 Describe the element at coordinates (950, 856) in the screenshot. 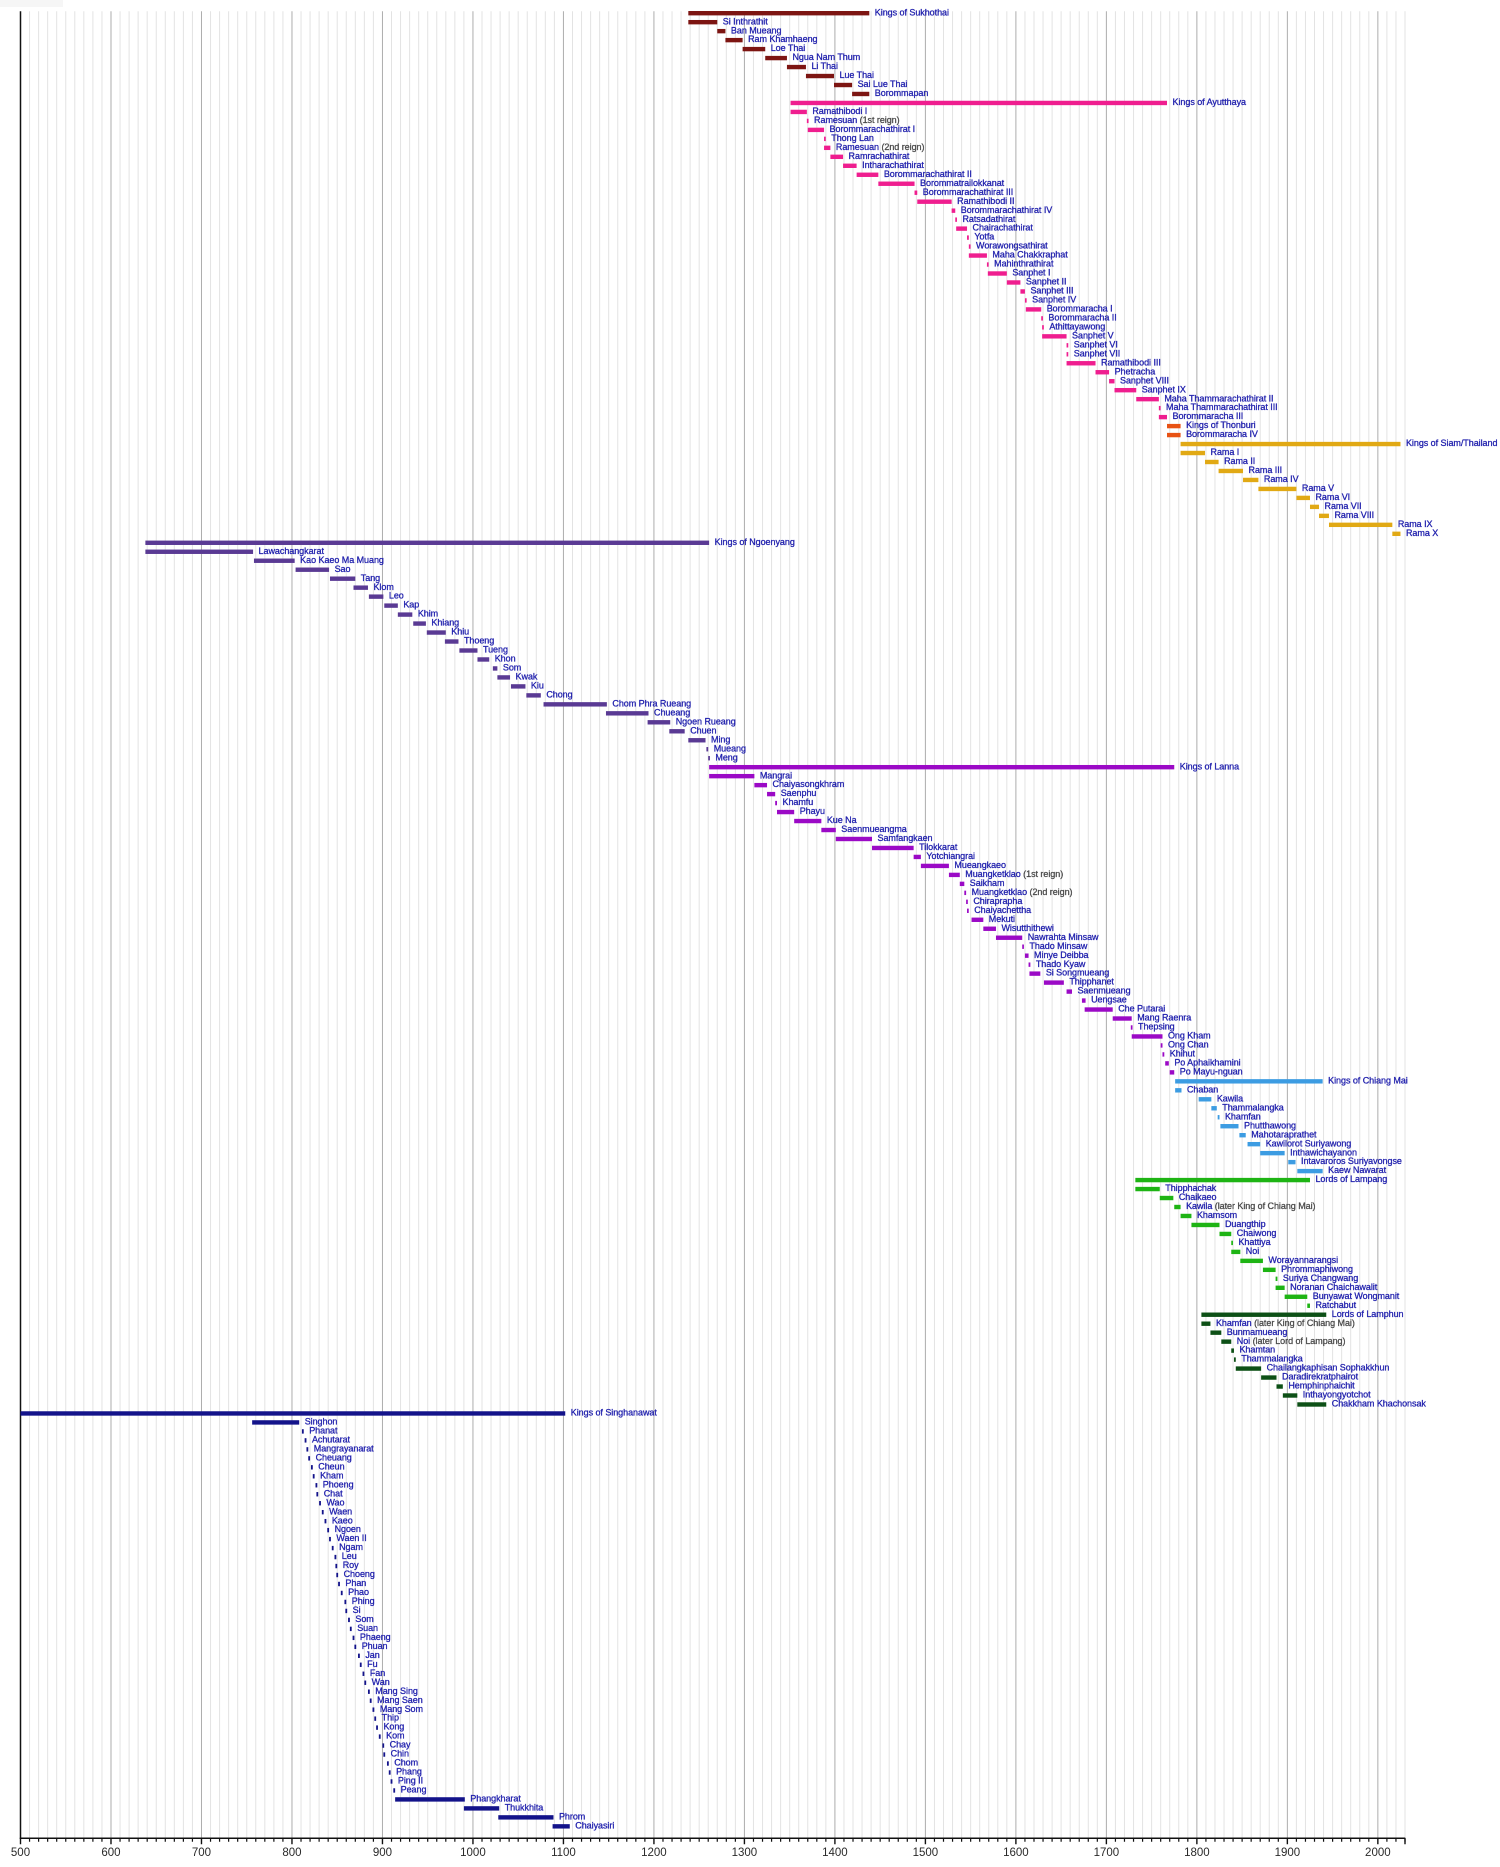

I see `svg-text: Yotchiangrai` at that location.